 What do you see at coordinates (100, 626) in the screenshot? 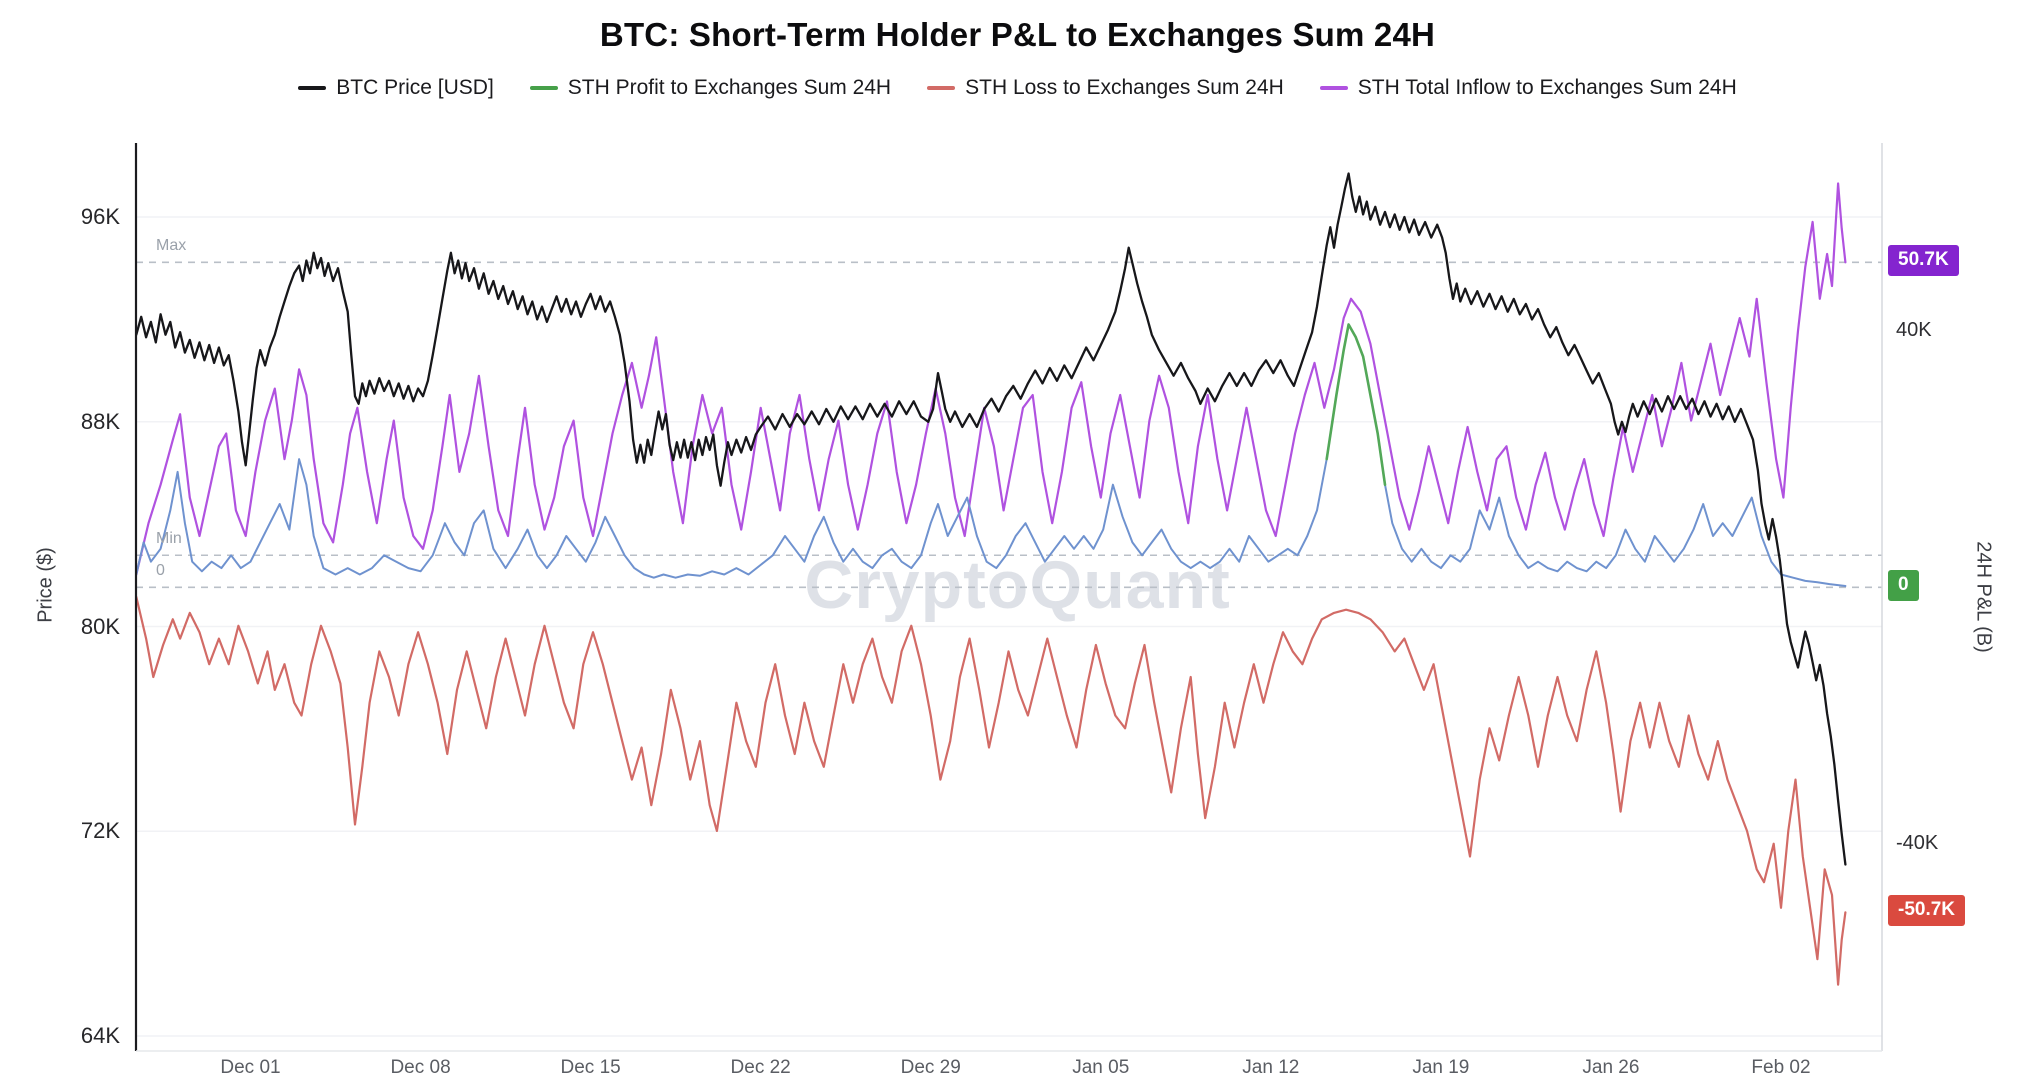
I see `price-tick-label: 80K` at bounding box center [100, 626].